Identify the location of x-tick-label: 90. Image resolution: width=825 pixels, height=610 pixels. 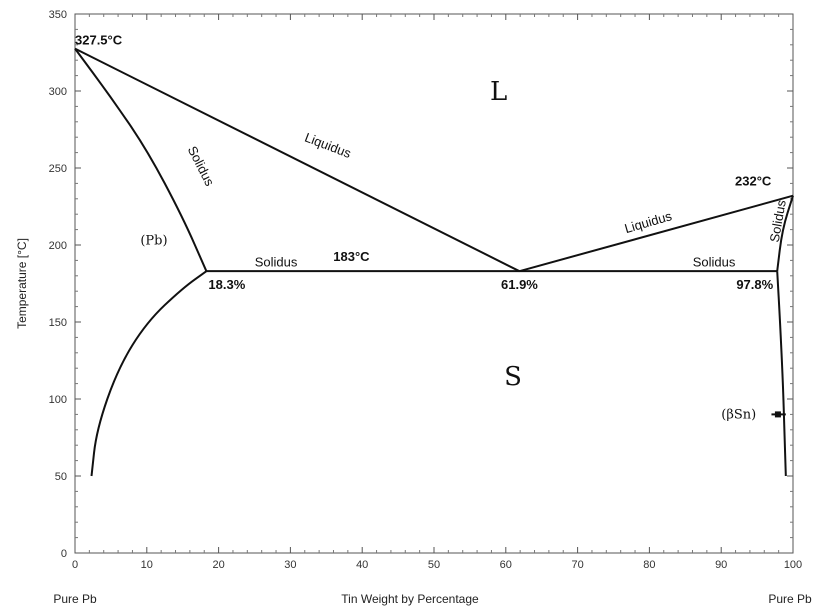
(721, 565).